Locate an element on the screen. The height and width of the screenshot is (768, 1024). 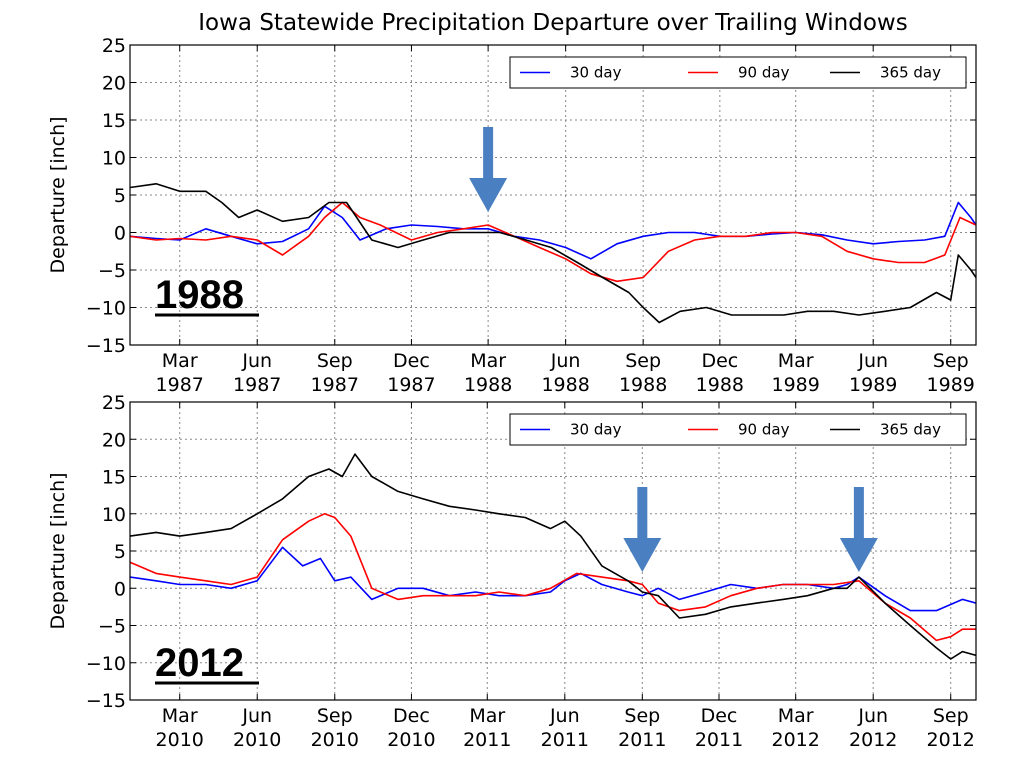
series-line-90-day is located at coordinates (553, 242).